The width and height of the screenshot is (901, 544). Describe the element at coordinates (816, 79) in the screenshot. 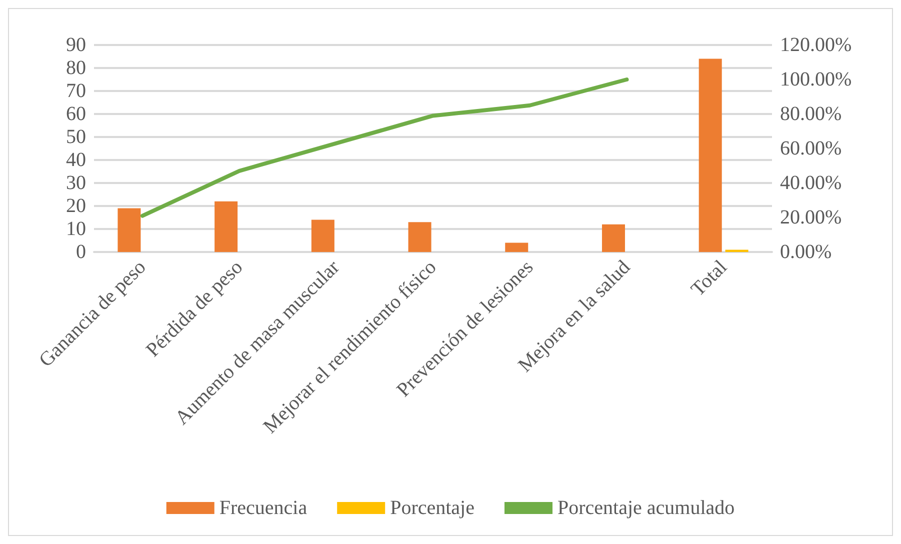

I see `y2-tick-label: 100.00%` at that location.